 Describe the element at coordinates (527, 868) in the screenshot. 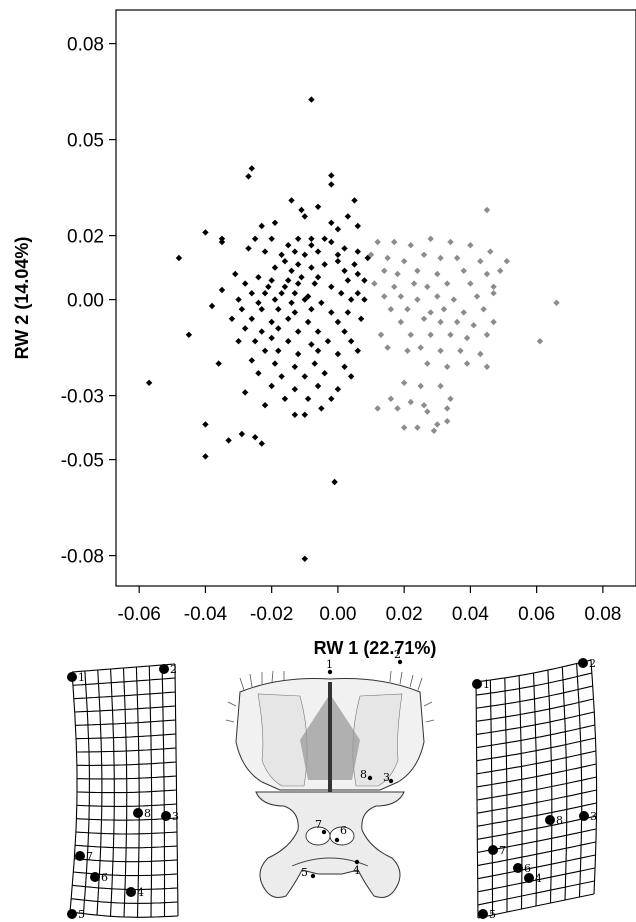

I see `landmark-label: 6` at that location.